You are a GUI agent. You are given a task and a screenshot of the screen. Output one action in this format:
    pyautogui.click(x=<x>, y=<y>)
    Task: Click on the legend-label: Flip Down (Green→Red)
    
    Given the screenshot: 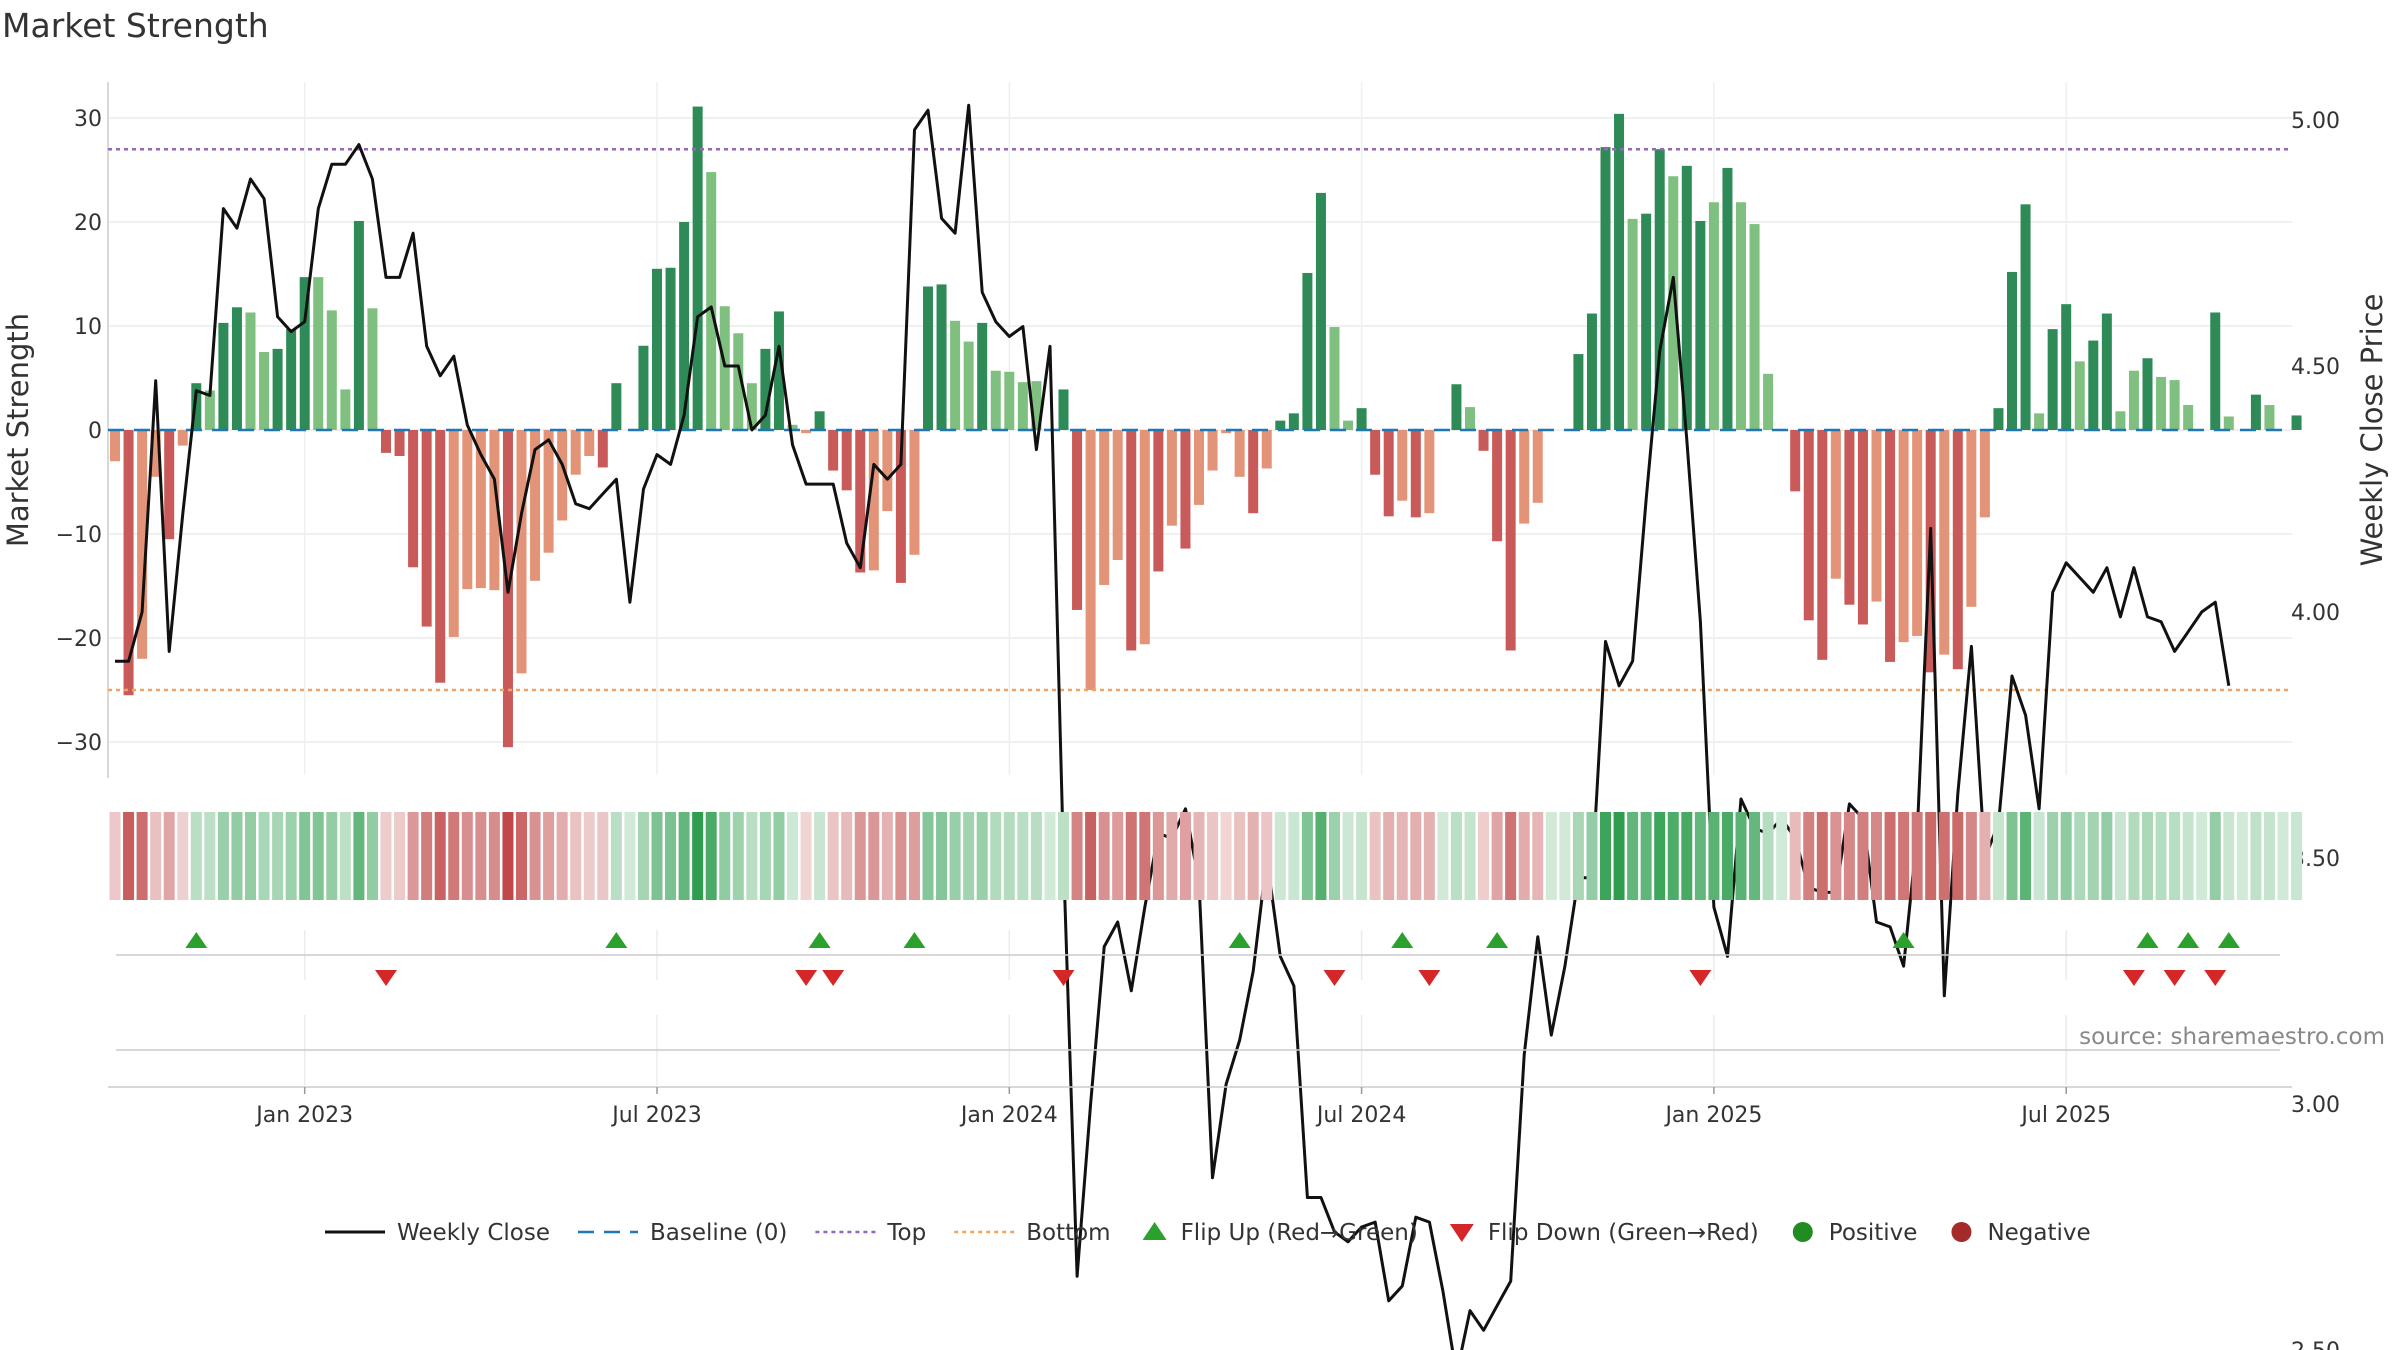 What is the action you would take?
    pyautogui.click(x=1623, y=1233)
    